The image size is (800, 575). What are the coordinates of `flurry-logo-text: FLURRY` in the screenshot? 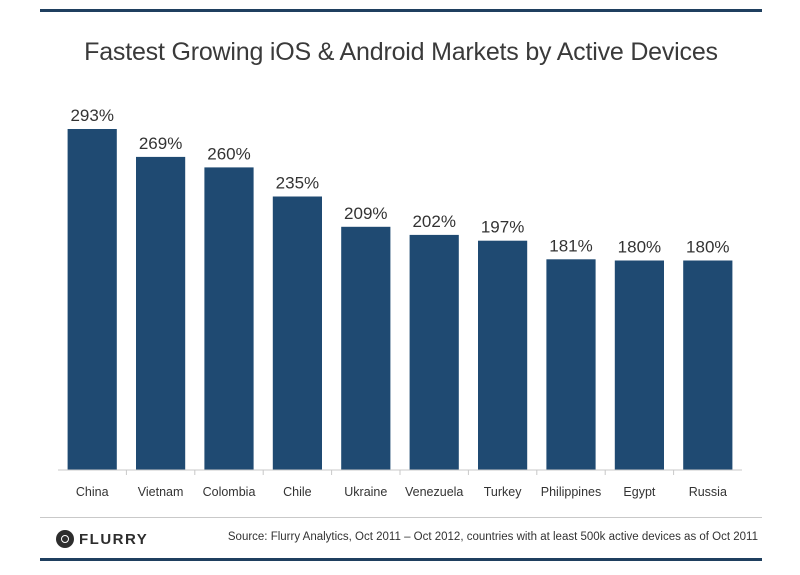 It's located at (114, 539).